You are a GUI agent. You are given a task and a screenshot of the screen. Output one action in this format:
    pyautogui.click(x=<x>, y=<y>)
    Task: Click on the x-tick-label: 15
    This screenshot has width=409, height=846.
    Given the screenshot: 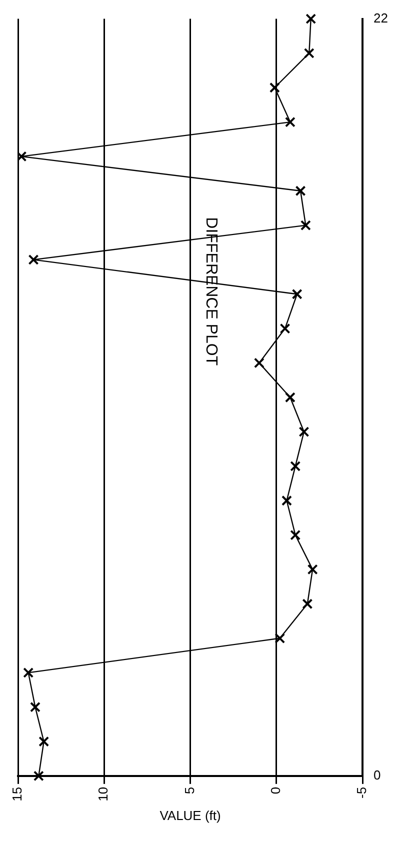 What is the action you would take?
    pyautogui.click(x=17, y=794)
    